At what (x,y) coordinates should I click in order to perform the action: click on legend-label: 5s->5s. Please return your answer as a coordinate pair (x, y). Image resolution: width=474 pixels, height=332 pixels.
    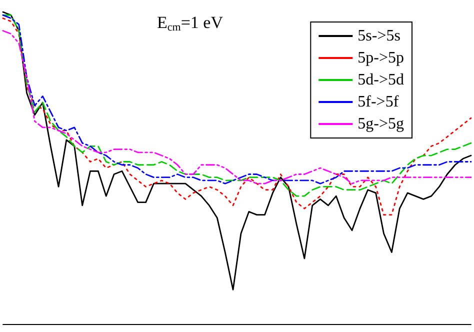
    Looking at the image, I should click on (379, 36).